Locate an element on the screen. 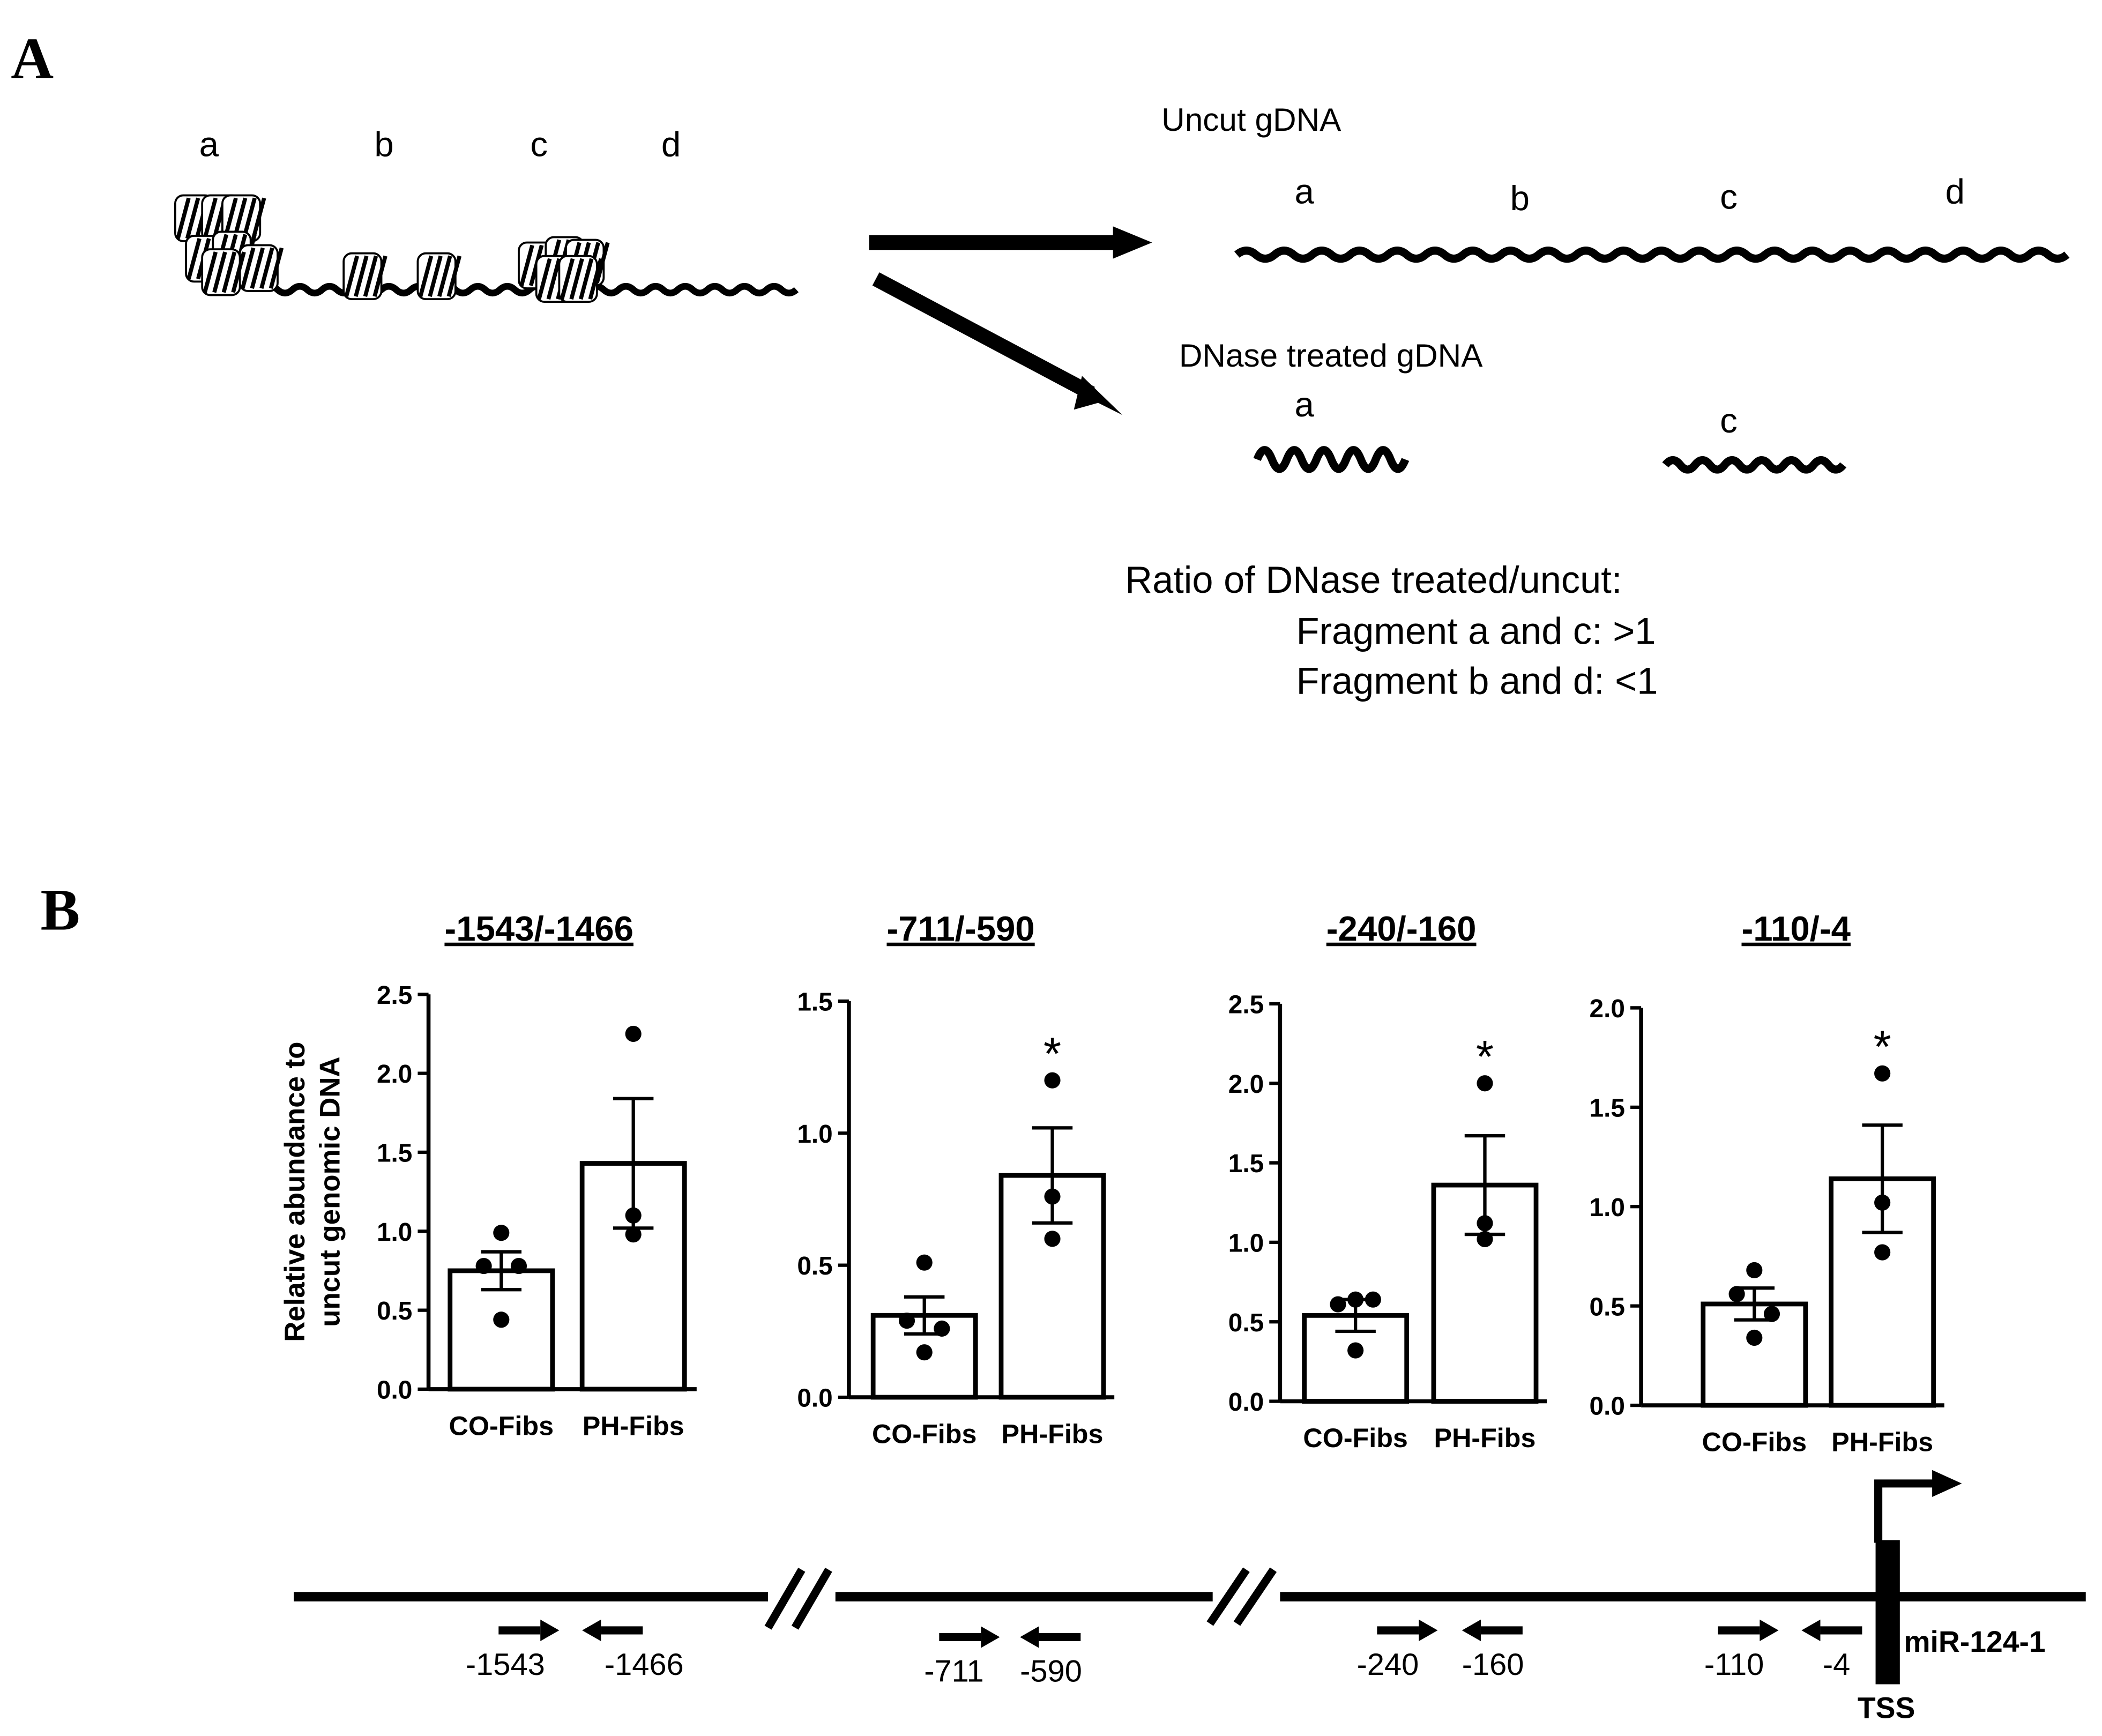 The image size is (2102, 1736). primer-label: -1466 is located at coordinates (644, 1665).